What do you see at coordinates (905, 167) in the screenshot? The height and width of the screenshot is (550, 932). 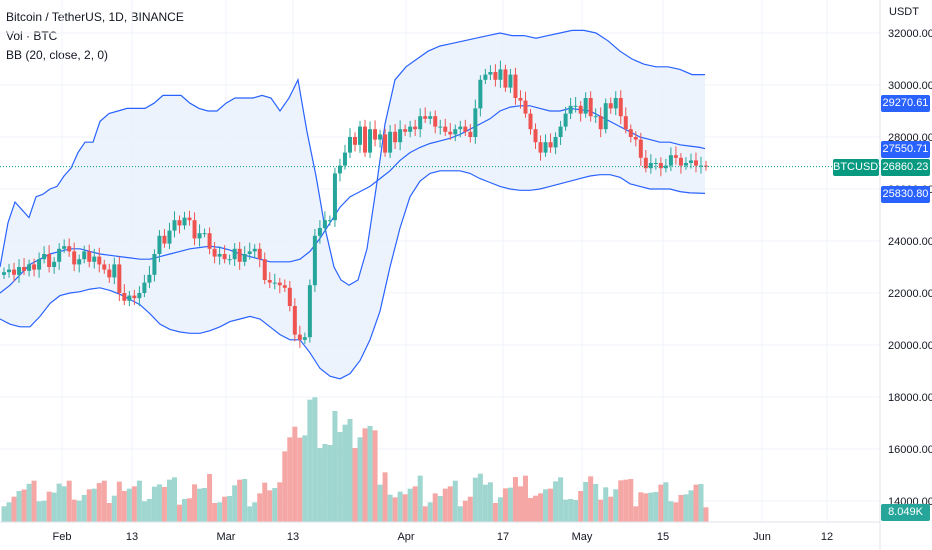 I see `last-price-tag: 26860.23` at bounding box center [905, 167].